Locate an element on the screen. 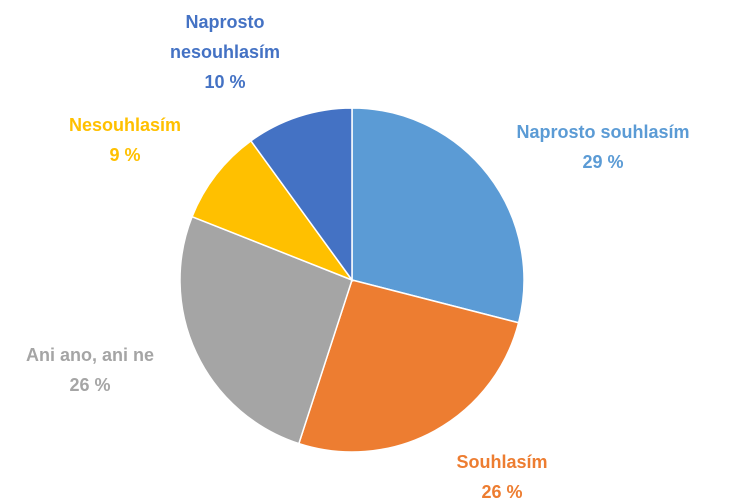  category-label: Souhlasím is located at coordinates (502, 462).